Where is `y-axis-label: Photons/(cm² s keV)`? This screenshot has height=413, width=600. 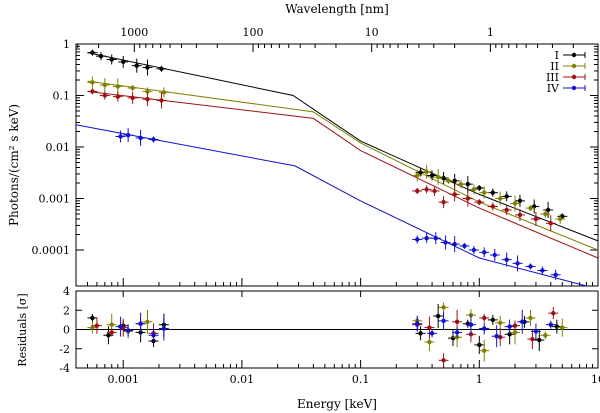 y-axis-label: Photons/(cm² s keV) is located at coordinates (14, 165).